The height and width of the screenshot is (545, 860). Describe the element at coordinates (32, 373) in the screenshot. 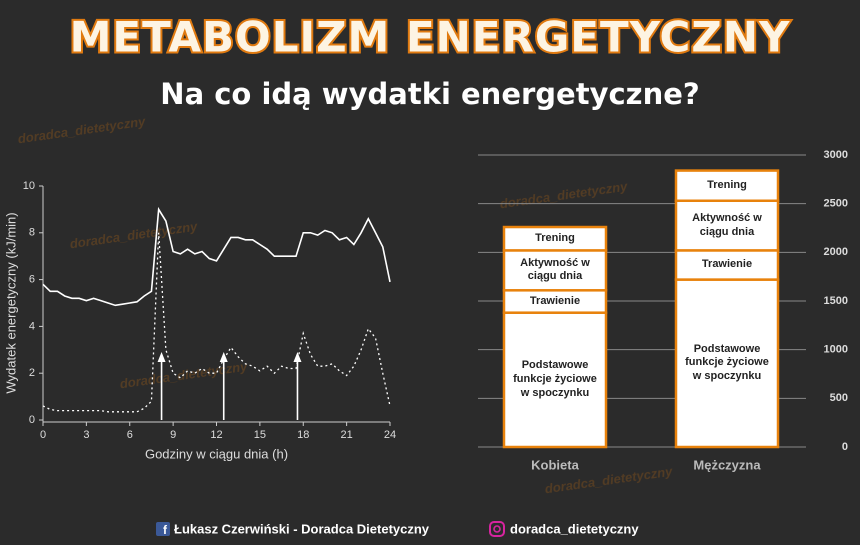

I see `y-tick-label: 2` at that location.